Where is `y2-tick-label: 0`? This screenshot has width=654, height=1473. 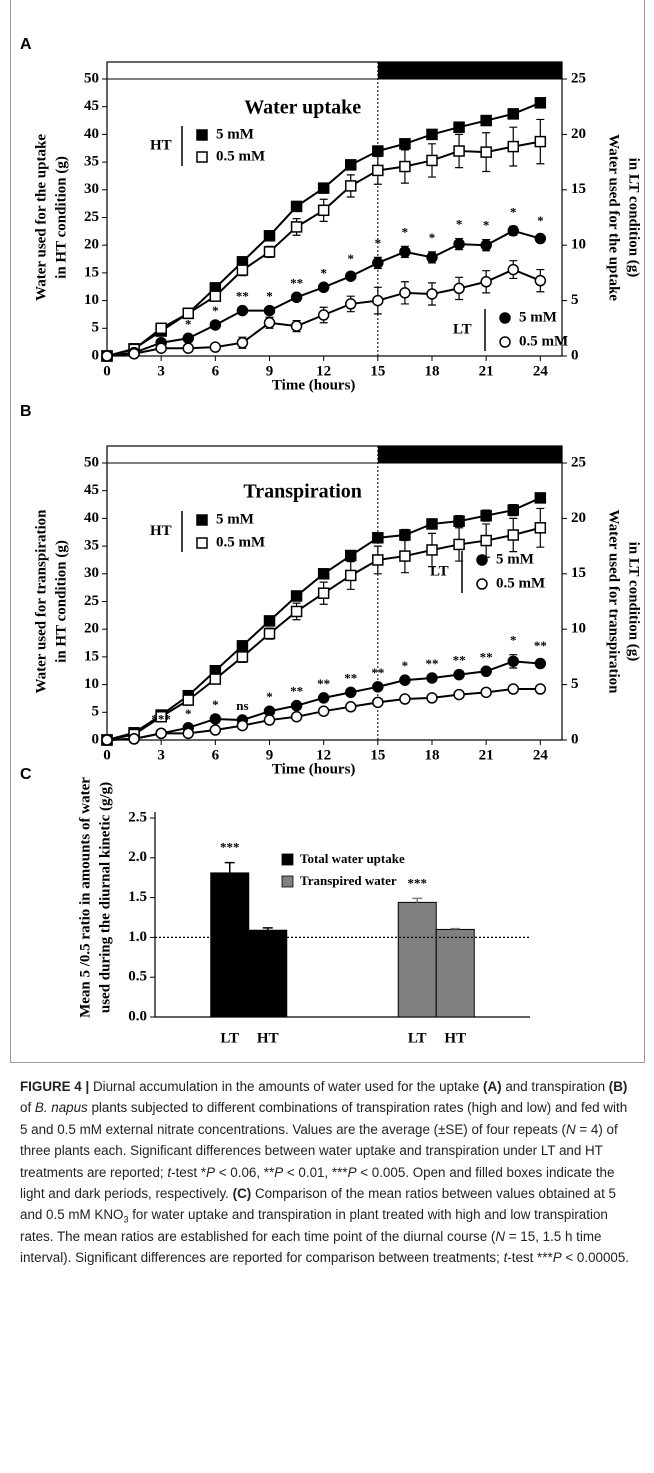
y2-tick-label: 0 is located at coordinates (575, 355).